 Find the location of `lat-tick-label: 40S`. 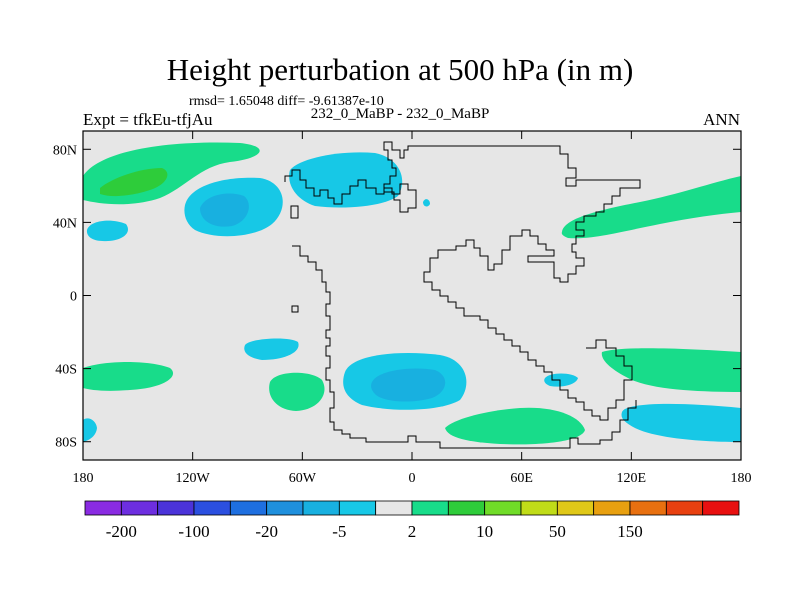

lat-tick-label: 40S is located at coordinates (66, 370).